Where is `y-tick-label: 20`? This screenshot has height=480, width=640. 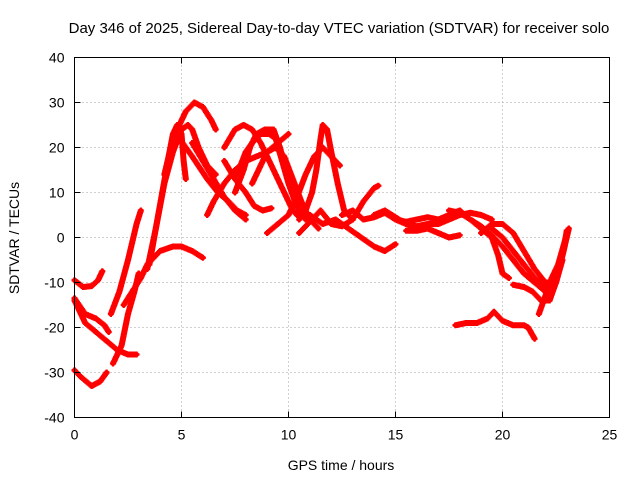 y-tick-label: 20 is located at coordinates (57, 148).